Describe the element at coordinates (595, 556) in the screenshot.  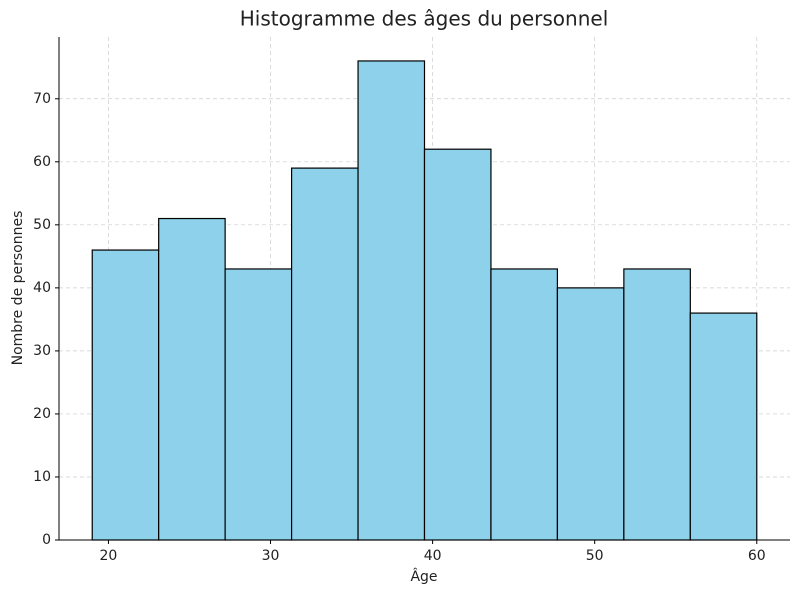
I see `x-tick-label: 50` at that location.